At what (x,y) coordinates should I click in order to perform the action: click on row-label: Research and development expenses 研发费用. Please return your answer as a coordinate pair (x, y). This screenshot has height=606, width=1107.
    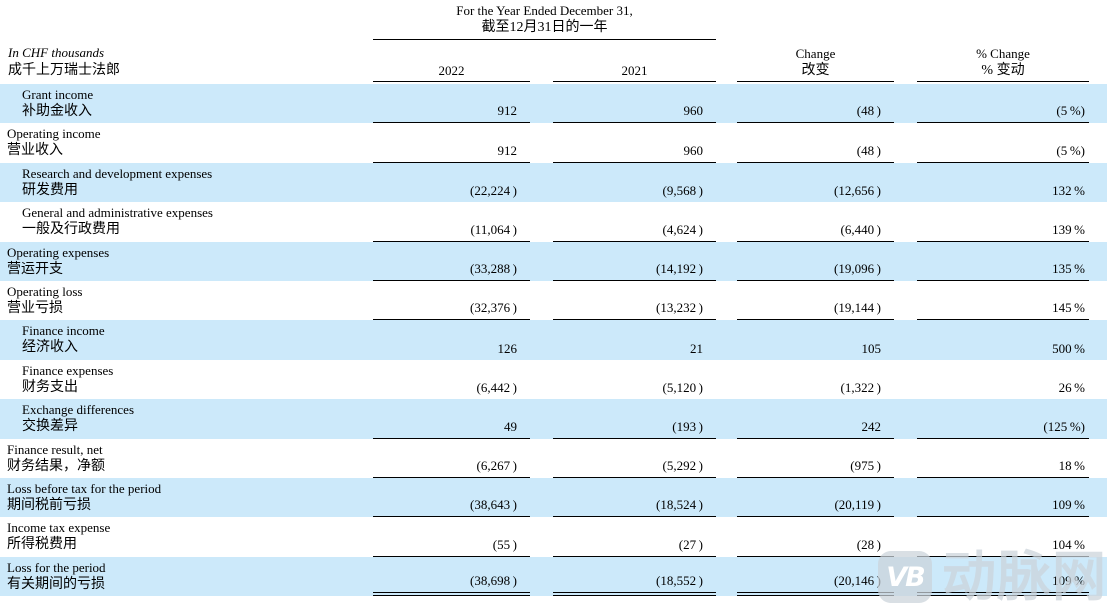
    Looking at the image, I should click on (553, 181).